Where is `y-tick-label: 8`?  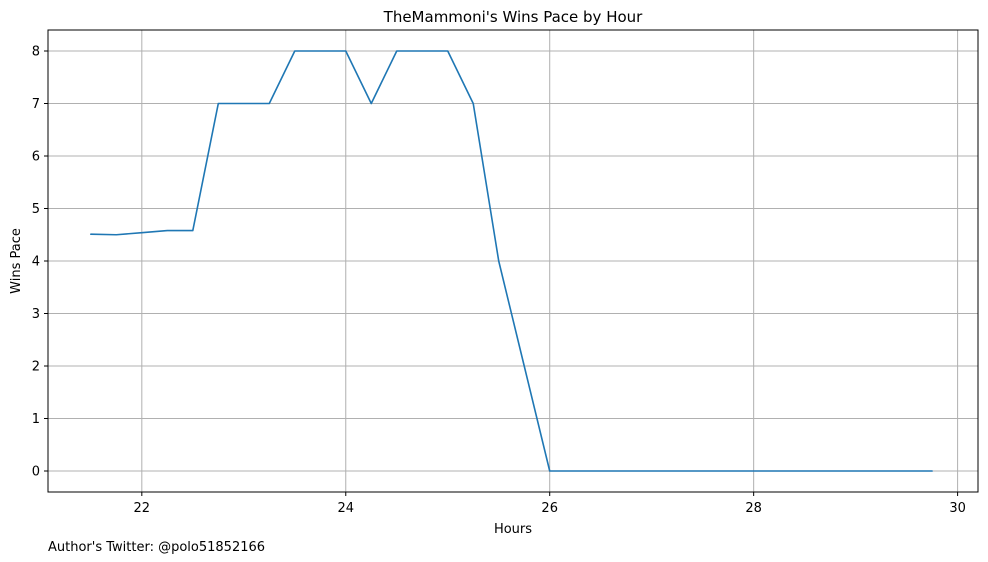
y-tick-label: 8 is located at coordinates (36, 52).